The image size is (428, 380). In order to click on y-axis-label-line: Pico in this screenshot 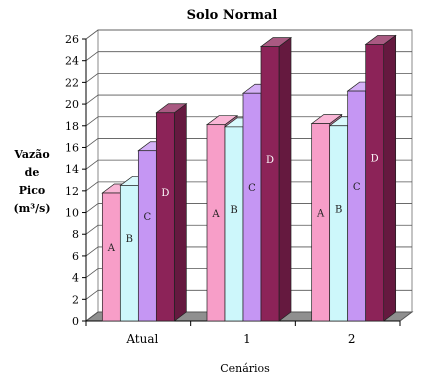, I will do `click(32, 190)`.